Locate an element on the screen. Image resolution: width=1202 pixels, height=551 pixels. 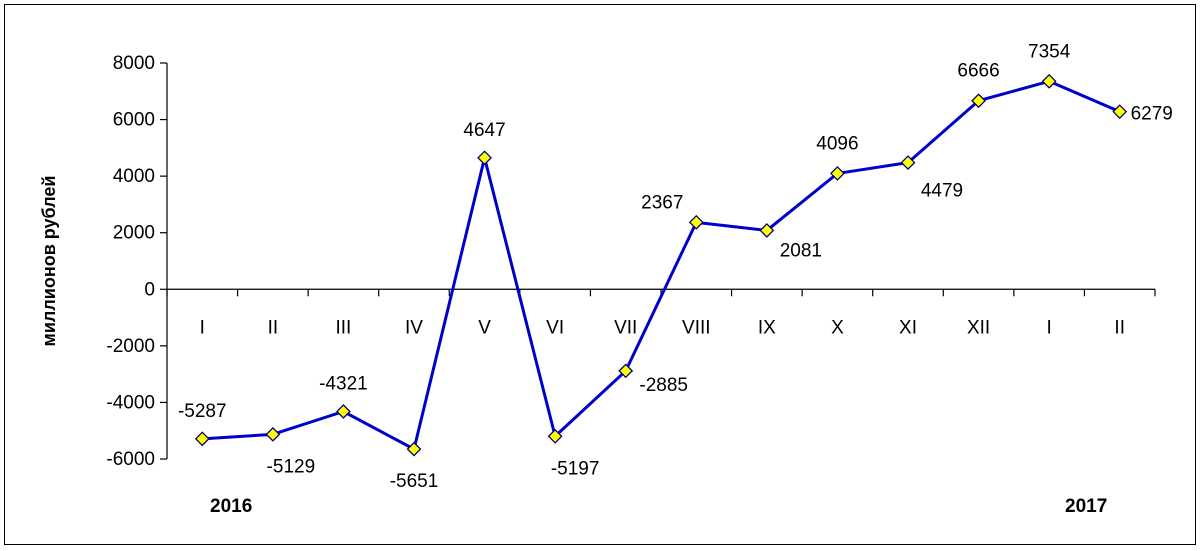
x-tick-label: XI is located at coordinates (908, 327).